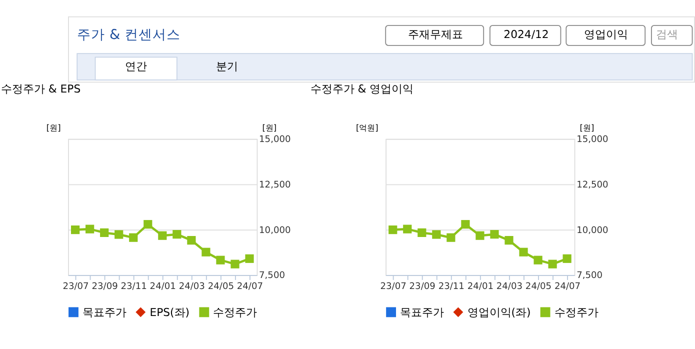 Image resolution: width=695 pixels, height=349 pixels. I want to click on text: 주재무제표, so click(436, 35).